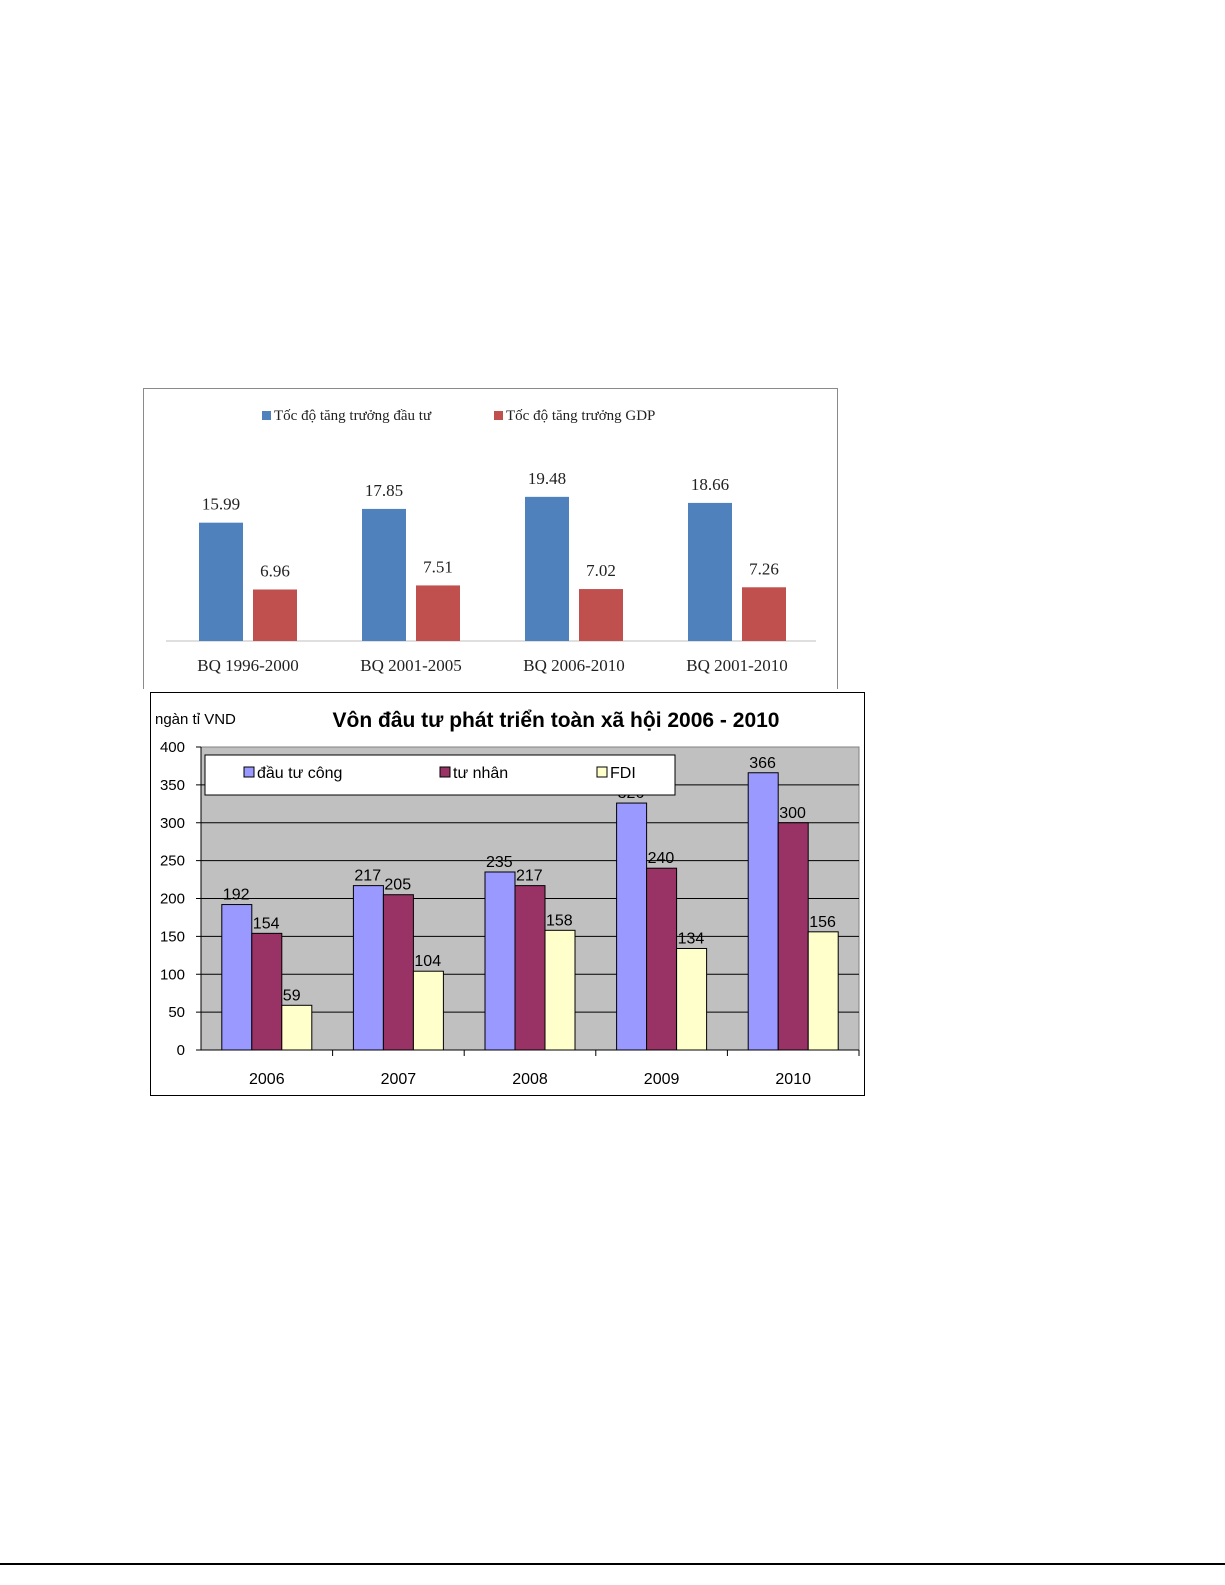 This screenshot has width=1225, height=1585. I want to click on data-label-1-3: 240, so click(661, 858).